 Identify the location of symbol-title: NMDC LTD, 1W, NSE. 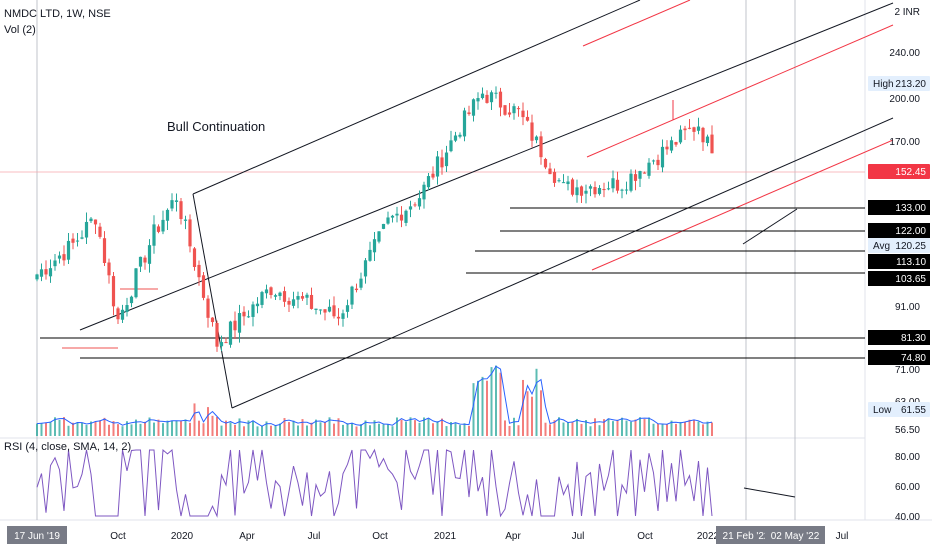
(57, 14).